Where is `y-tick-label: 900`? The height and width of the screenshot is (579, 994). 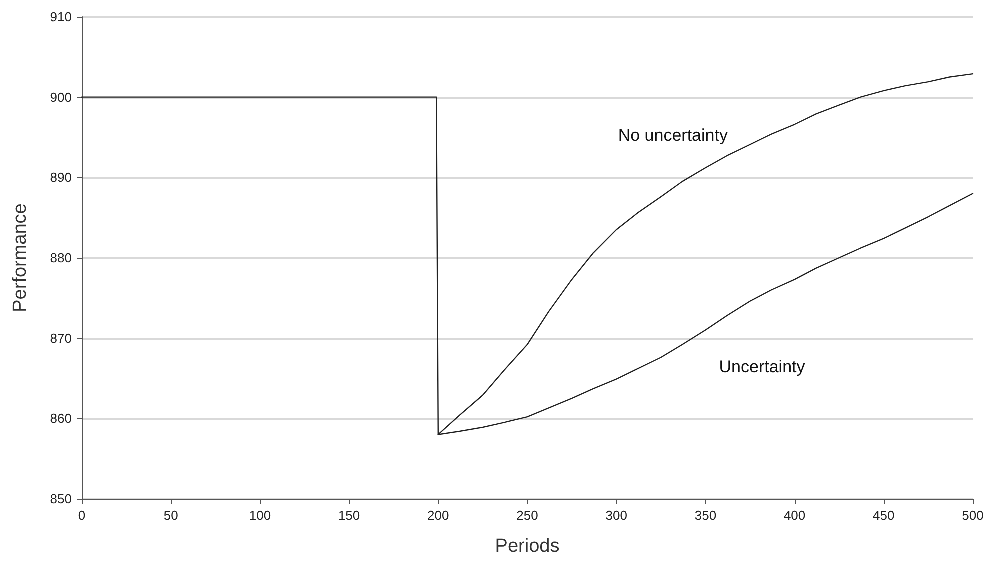
y-tick-label: 900 is located at coordinates (61, 97).